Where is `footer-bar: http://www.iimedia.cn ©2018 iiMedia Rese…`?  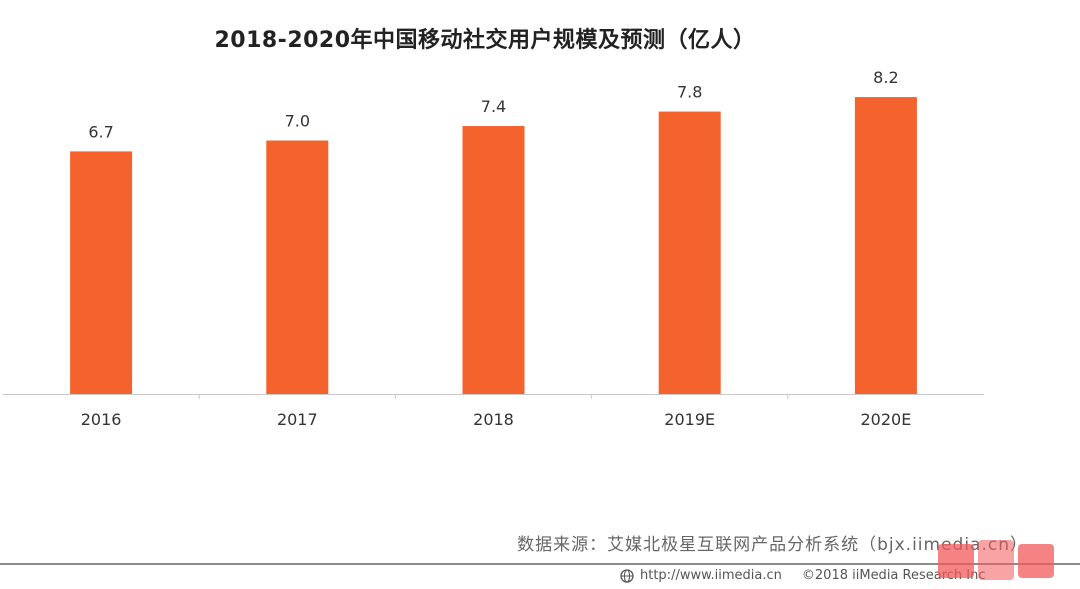
footer-bar: http://www.iimedia.cn ©2018 iiMedia Rese… is located at coordinates (803, 575).